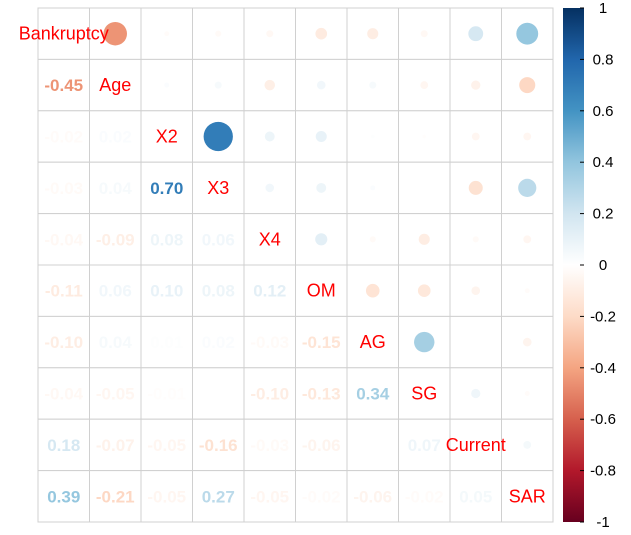 The width and height of the screenshot is (631, 535). I want to click on variable-label-sar: SAR, so click(527, 496).